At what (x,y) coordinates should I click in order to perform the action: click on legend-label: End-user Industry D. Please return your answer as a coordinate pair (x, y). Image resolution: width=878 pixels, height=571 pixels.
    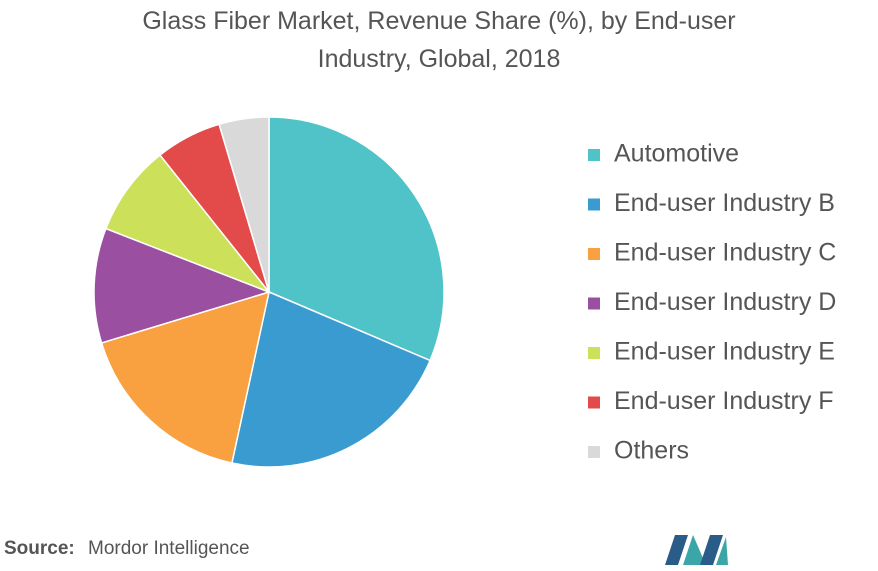
    Looking at the image, I should click on (725, 302).